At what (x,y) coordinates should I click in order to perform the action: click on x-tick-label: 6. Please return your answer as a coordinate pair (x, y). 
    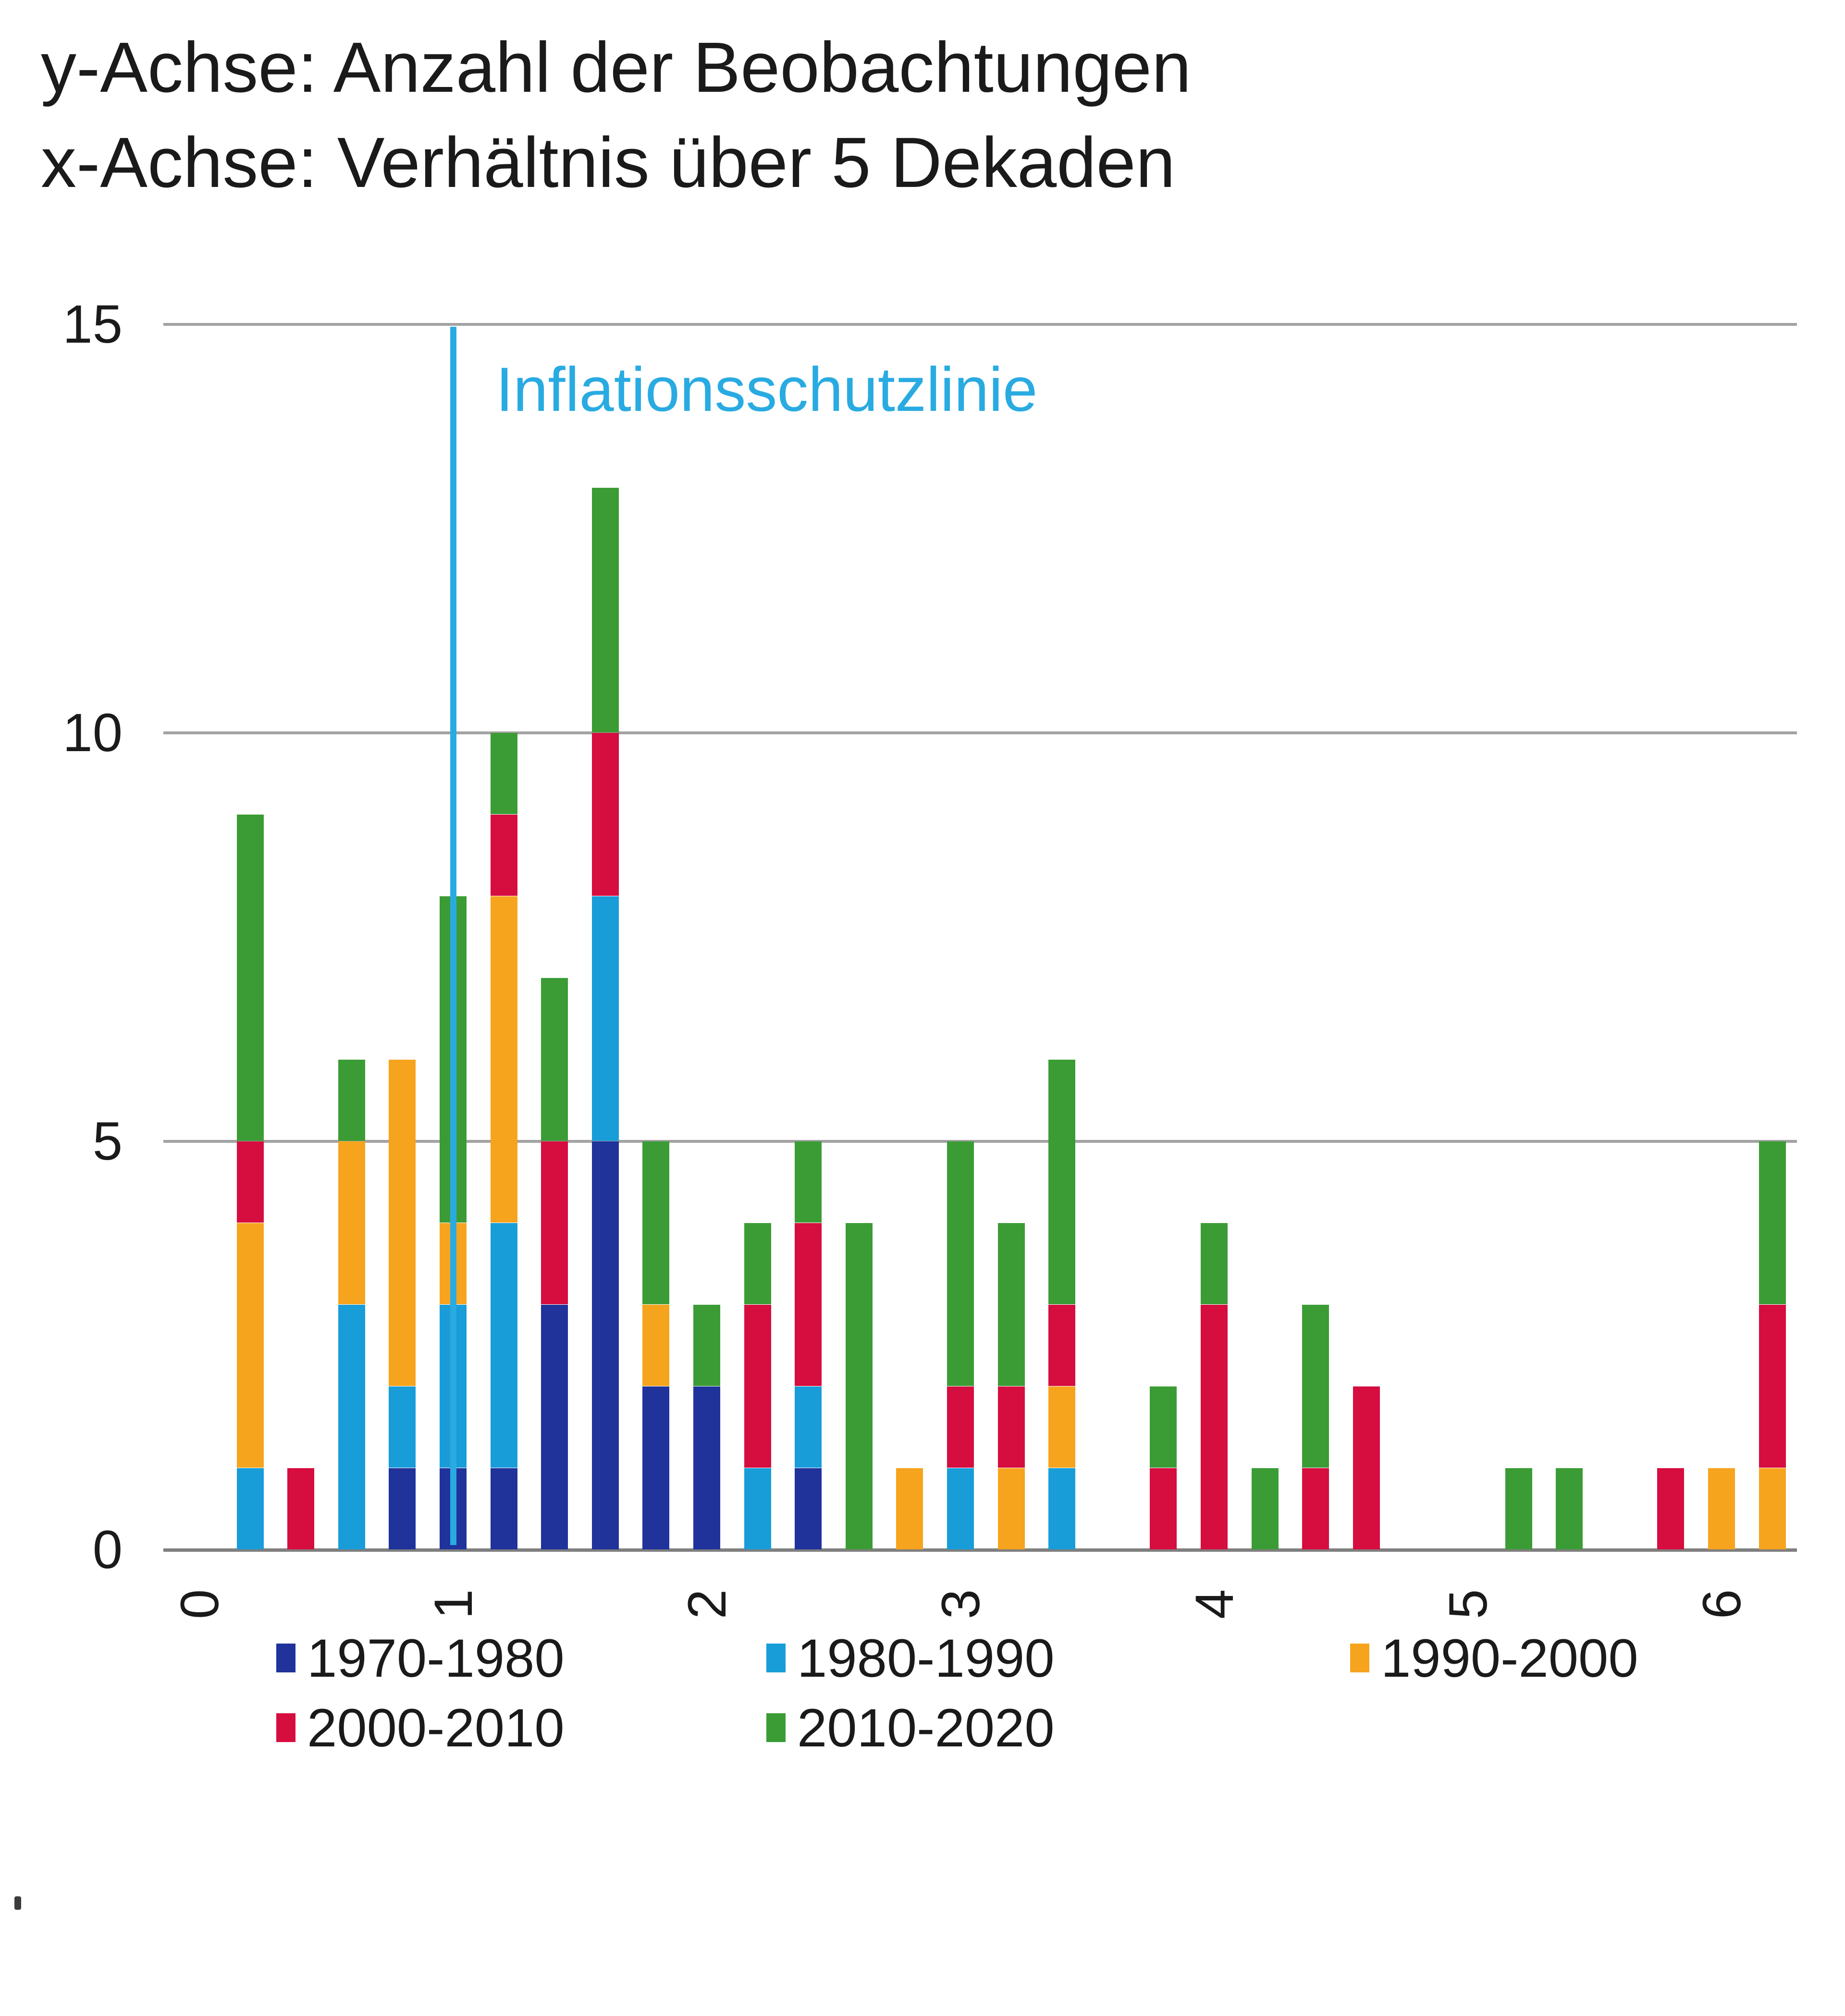
    Looking at the image, I should click on (1722, 1604).